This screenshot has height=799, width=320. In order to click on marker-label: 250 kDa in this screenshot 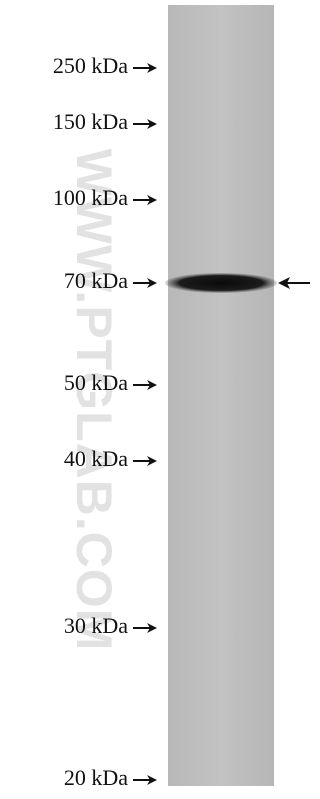, I will do `click(90, 65)`.